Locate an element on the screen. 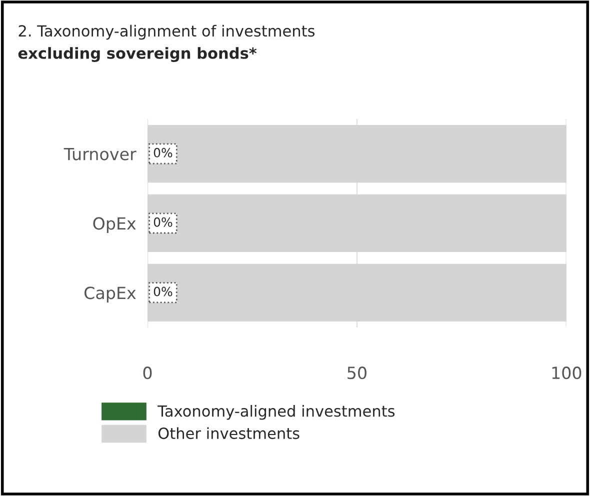 This screenshot has height=496, width=590. y-tick-label: CapEx is located at coordinates (110, 294).